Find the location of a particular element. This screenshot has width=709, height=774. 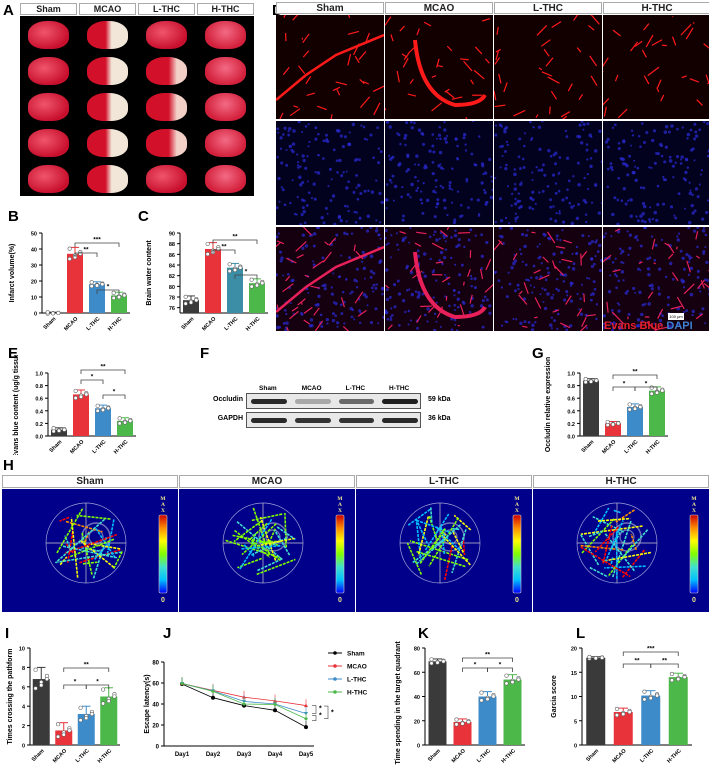

svg-text: 5 is located at coordinates (575, 722).